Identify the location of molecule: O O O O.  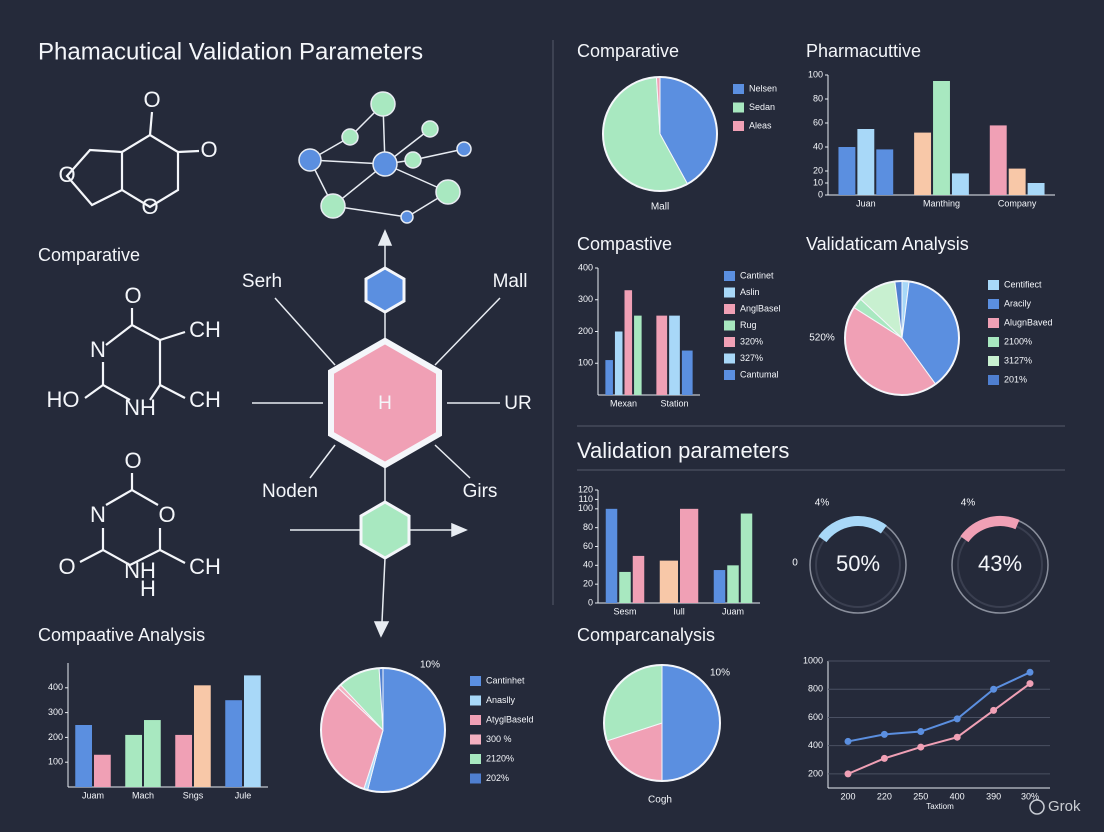
(137, 153).